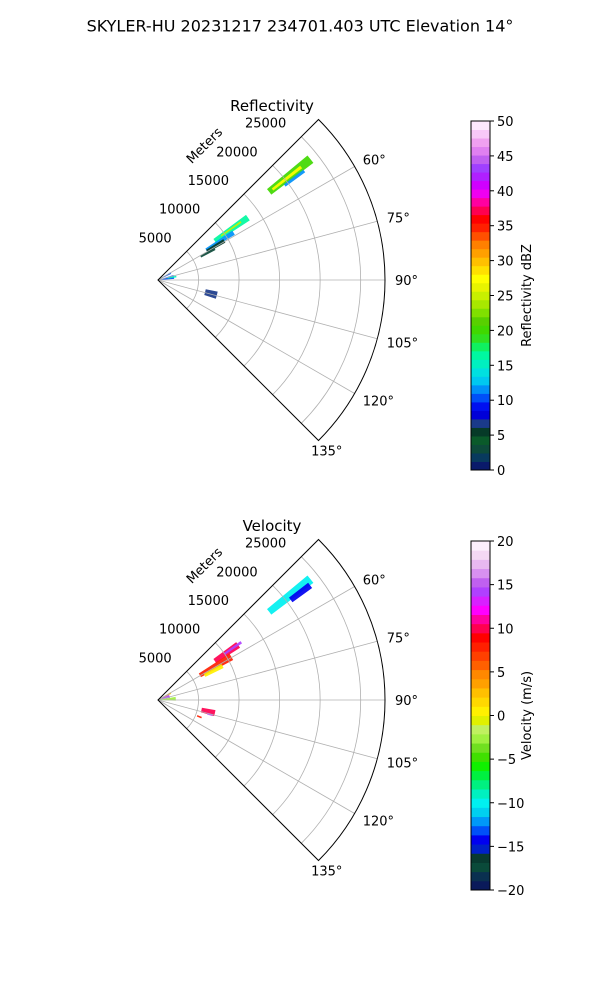 This screenshot has width=600, height=1000. I want to click on colorbar-tick-label: 20, so click(505, 542).